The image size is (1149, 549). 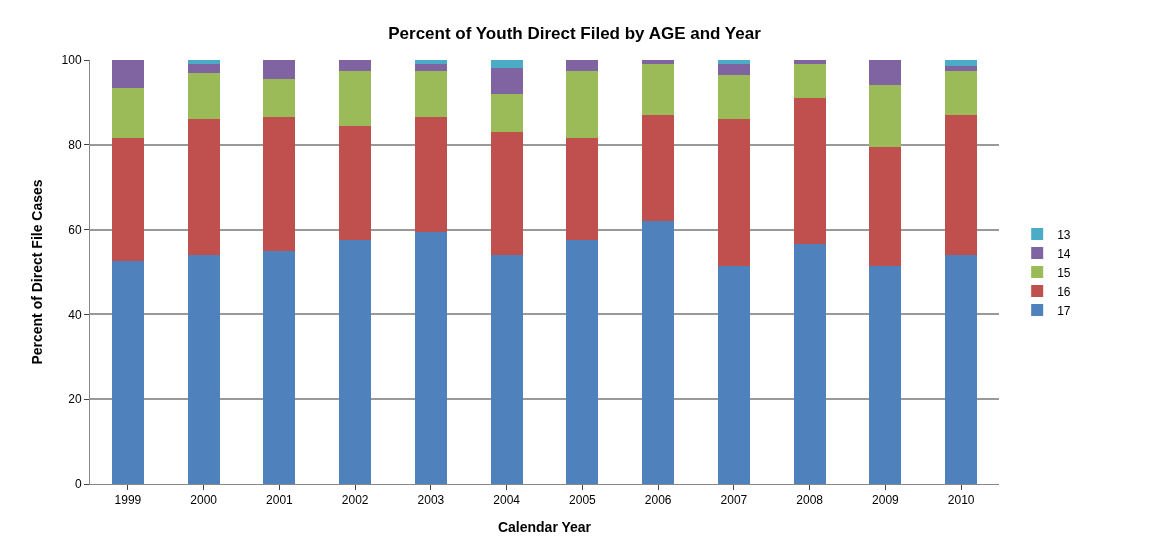 I want to click on y-tick-label: 60, so click(x=75, y=229).